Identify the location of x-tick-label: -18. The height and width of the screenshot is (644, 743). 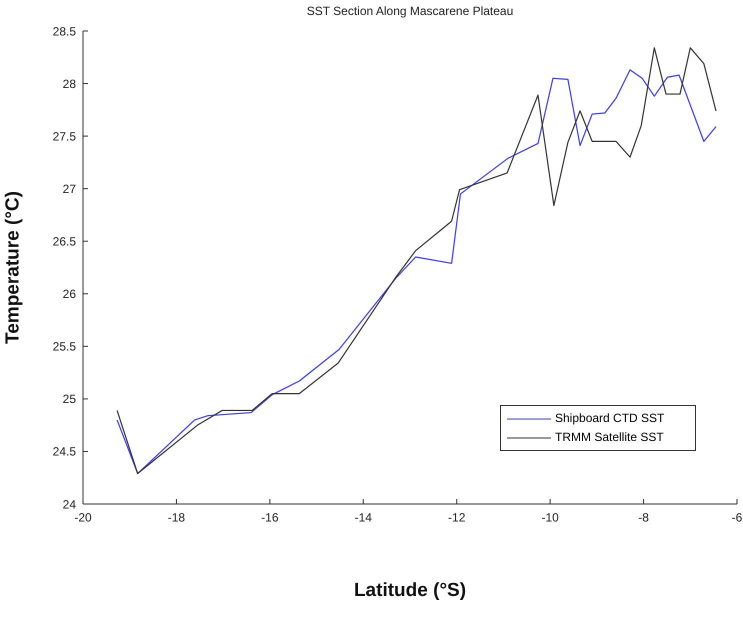
(177, 517).